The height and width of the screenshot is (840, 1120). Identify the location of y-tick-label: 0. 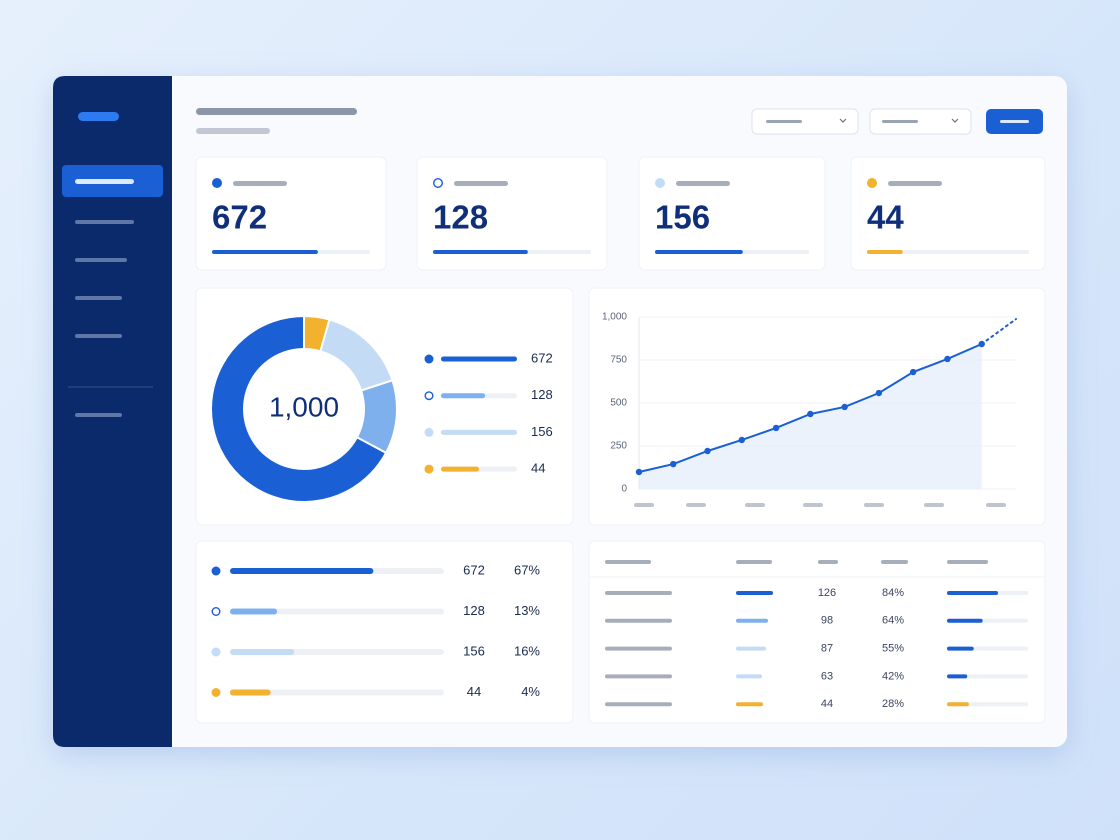
(624, 489).